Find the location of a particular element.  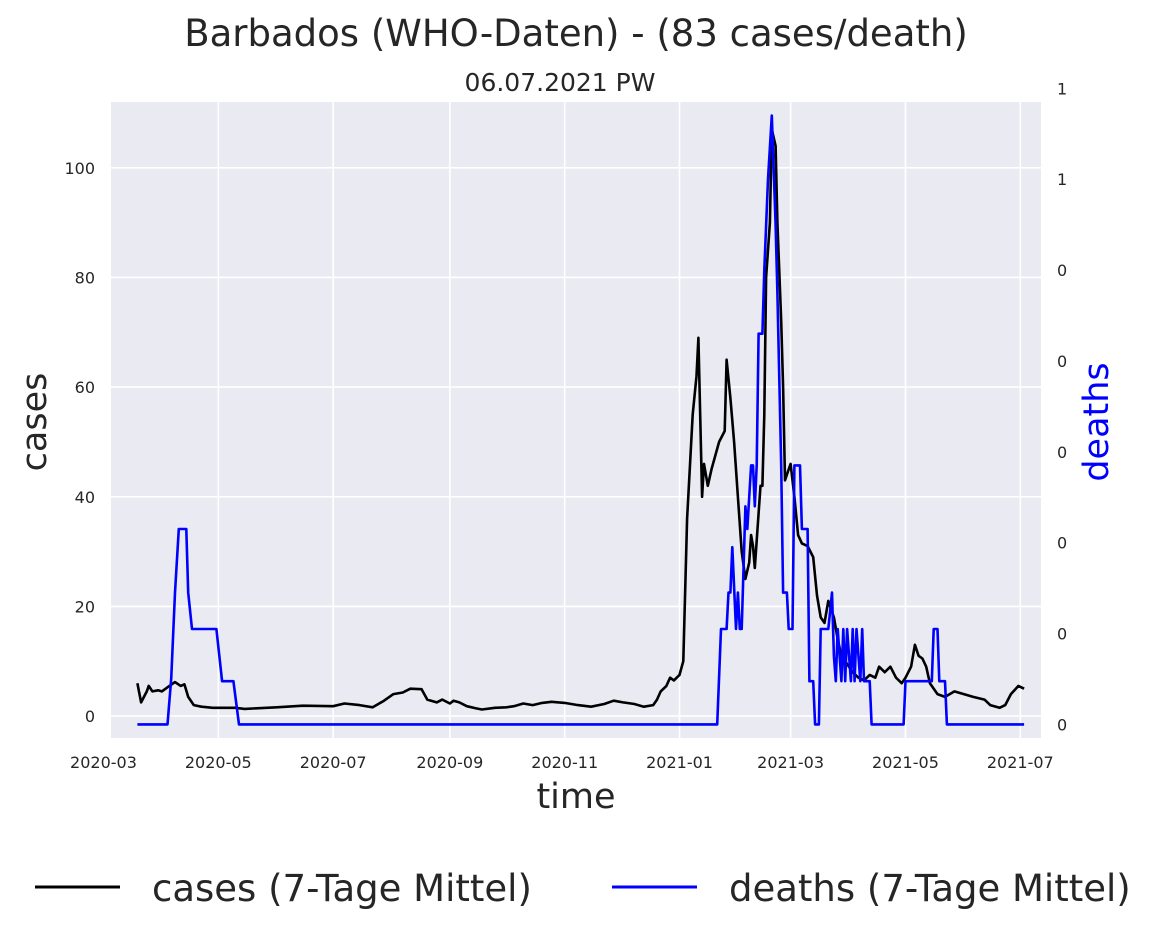

x-tick-label: 2021-01 is located at coordinates (679, 762).